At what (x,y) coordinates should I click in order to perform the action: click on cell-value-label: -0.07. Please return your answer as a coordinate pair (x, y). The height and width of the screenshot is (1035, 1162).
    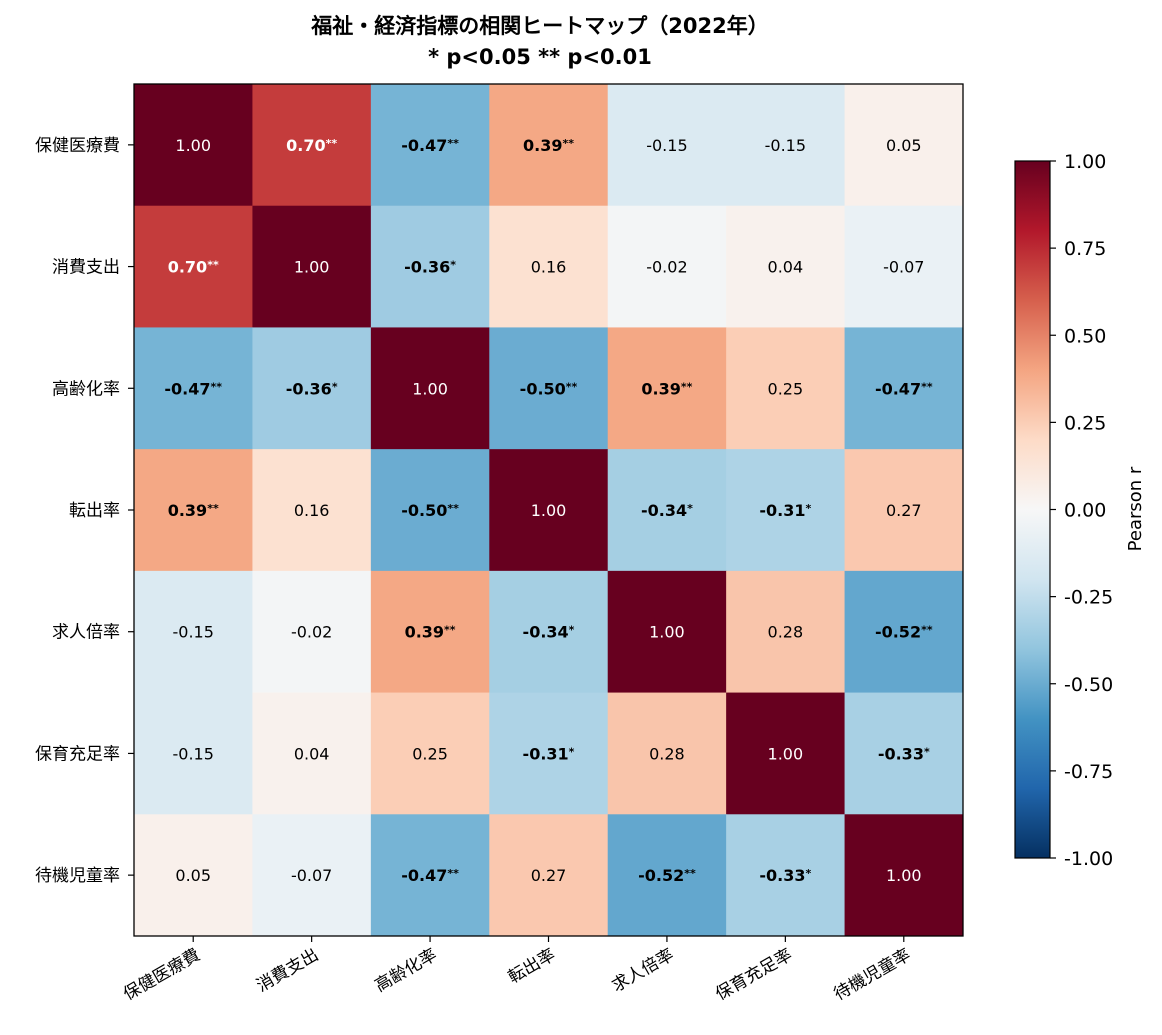
    Looking at the image, I should click on (311, 875).